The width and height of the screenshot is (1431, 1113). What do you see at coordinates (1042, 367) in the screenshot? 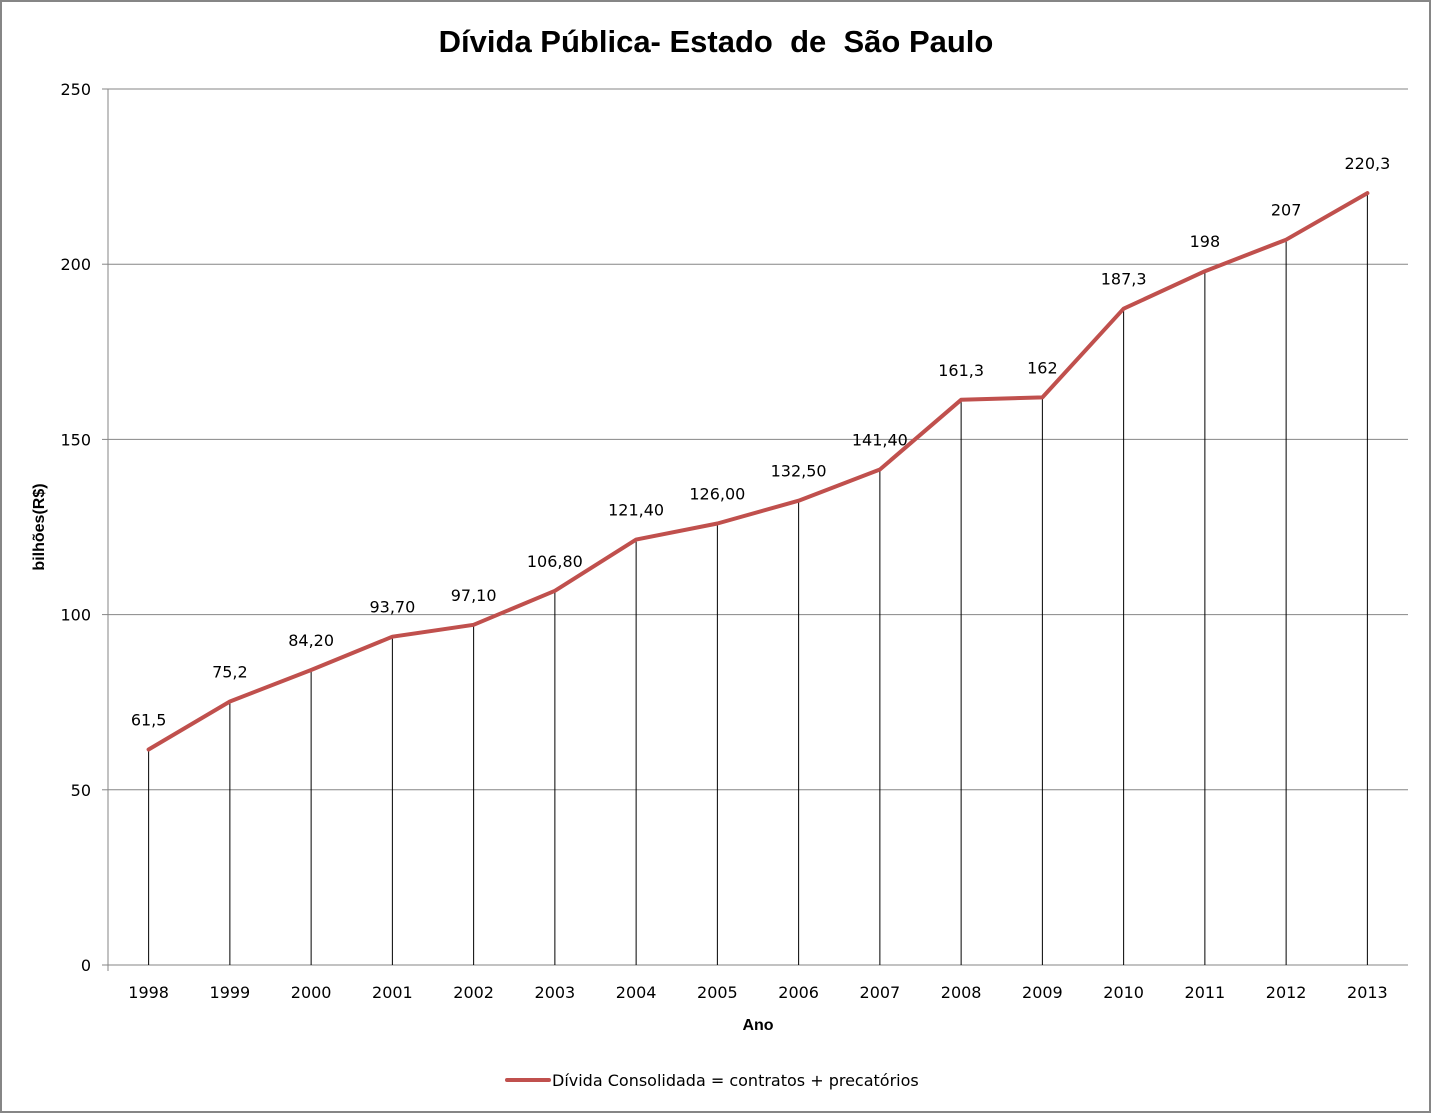
I see `data-label-2009: 162` at bounding box center [1042, 367].